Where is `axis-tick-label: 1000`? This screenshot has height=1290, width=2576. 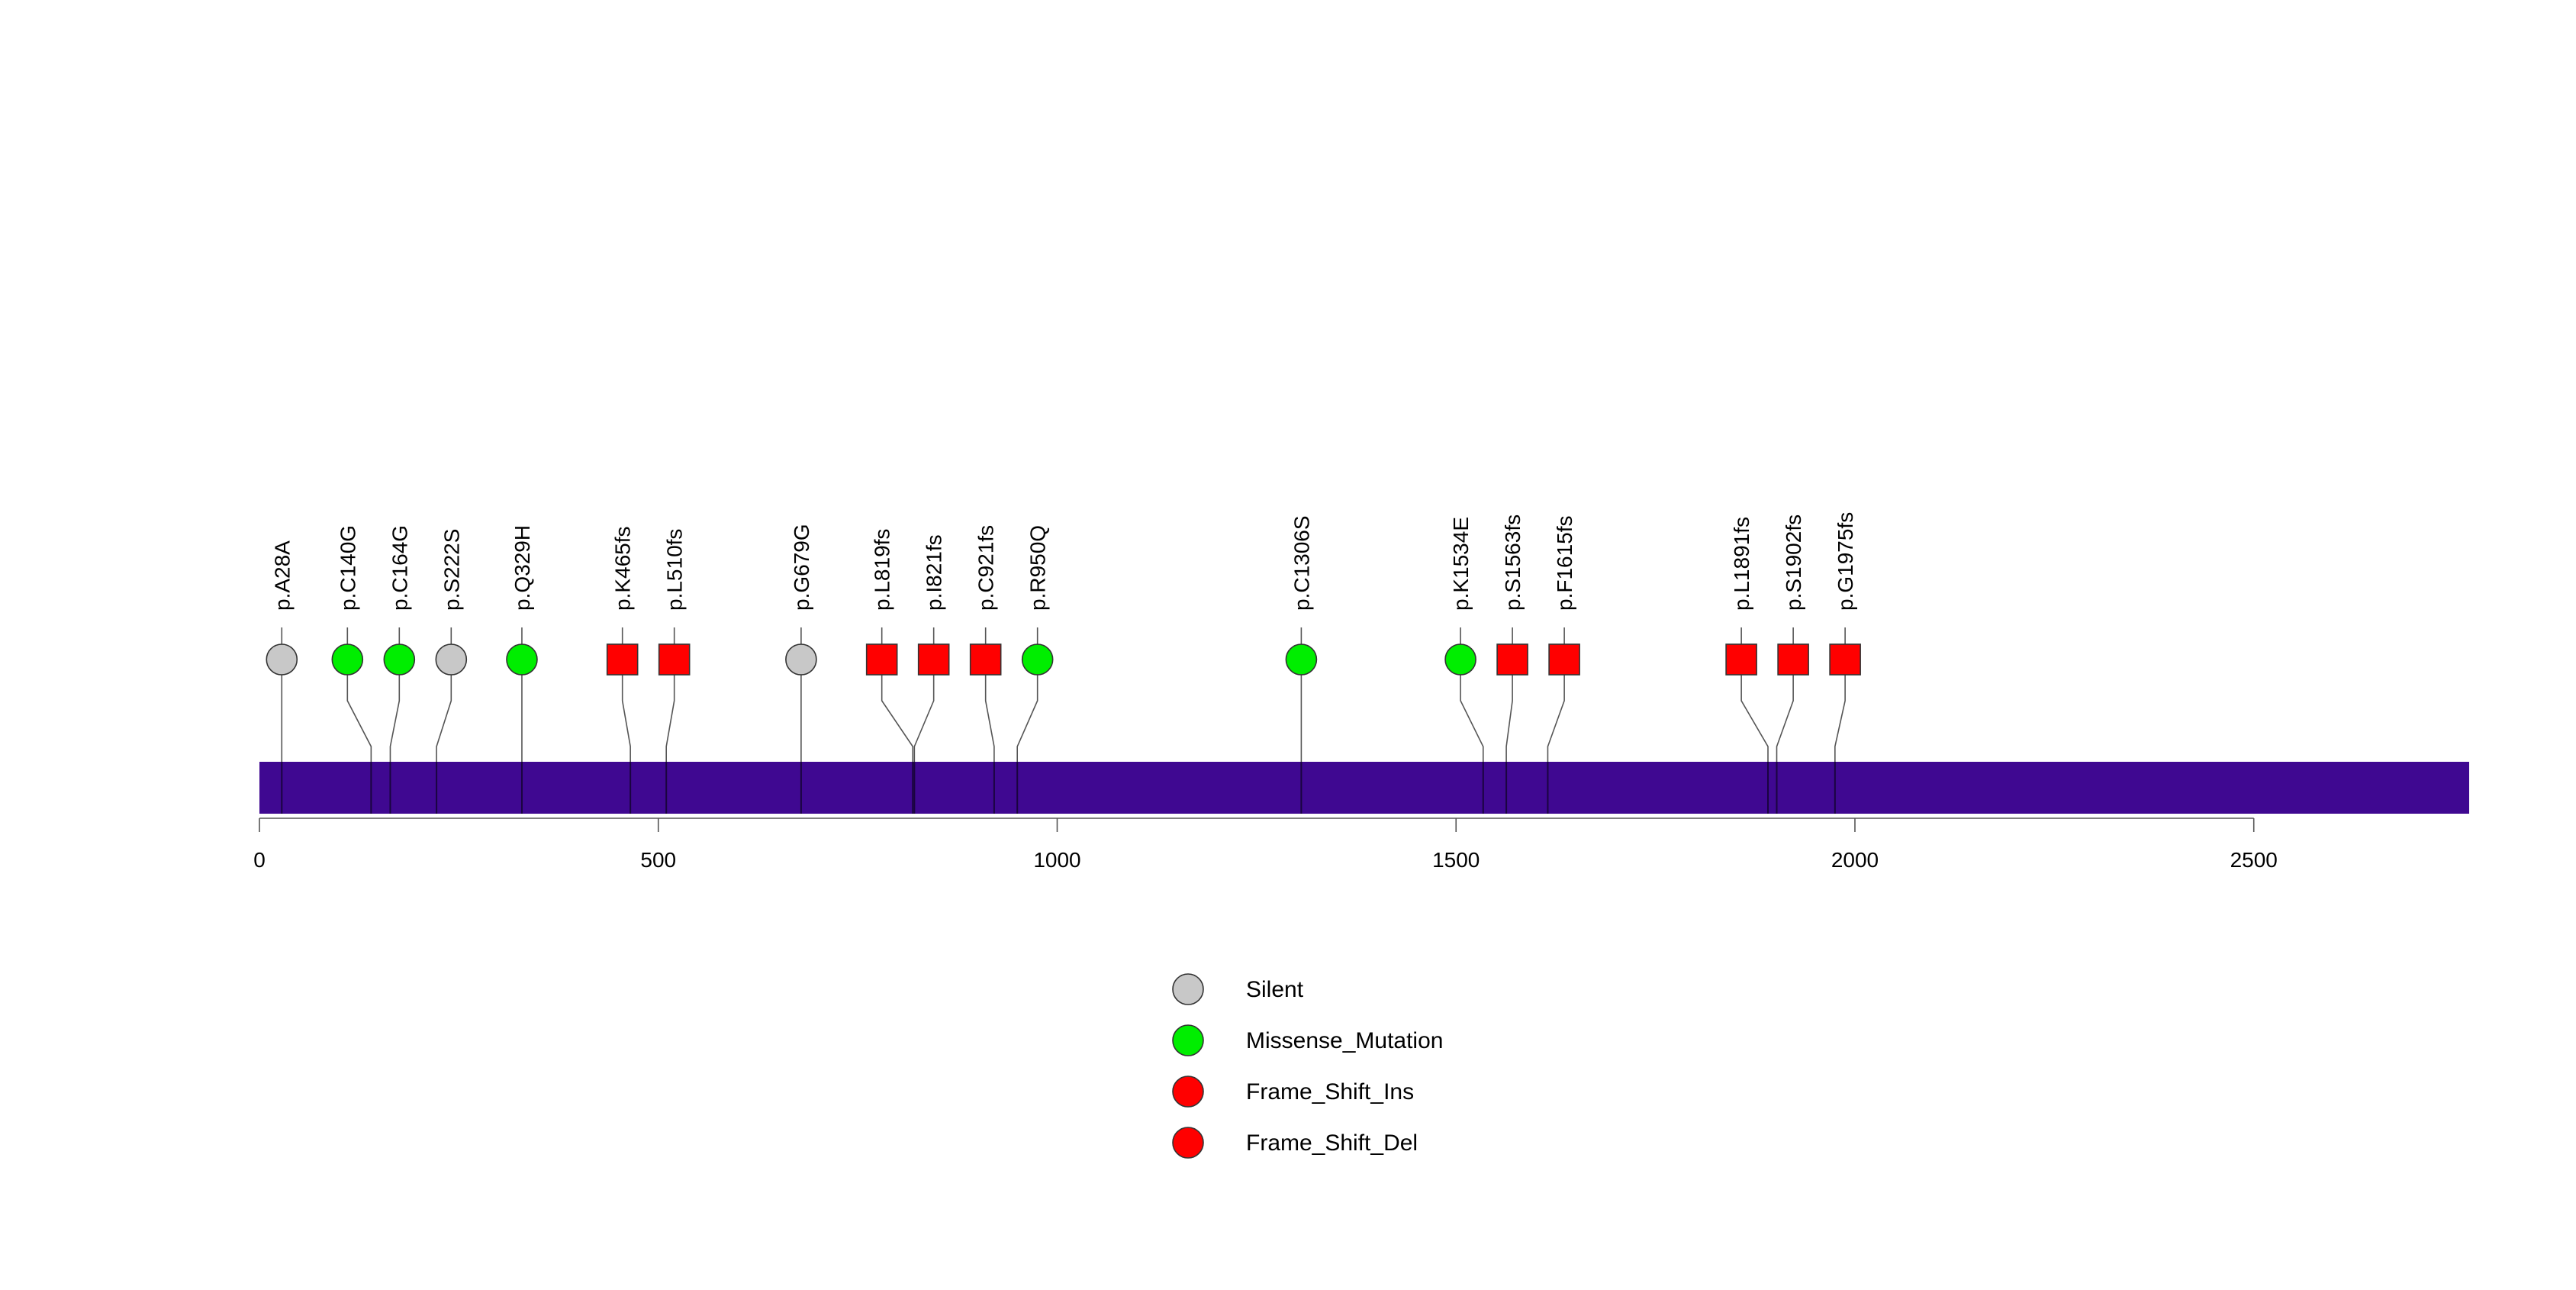 axis-tick-label: 1000 is located at coordinates (1056, 860).